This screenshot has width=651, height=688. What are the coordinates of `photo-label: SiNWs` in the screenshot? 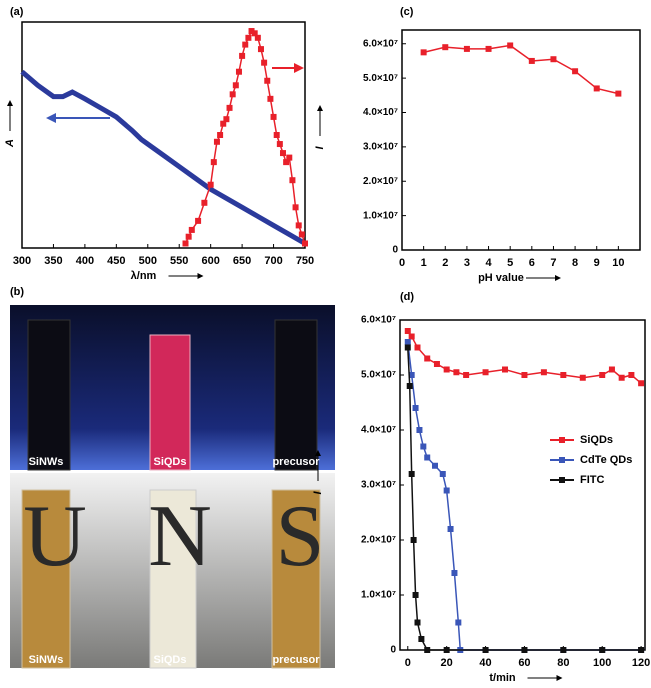 It's located at (46, 462).